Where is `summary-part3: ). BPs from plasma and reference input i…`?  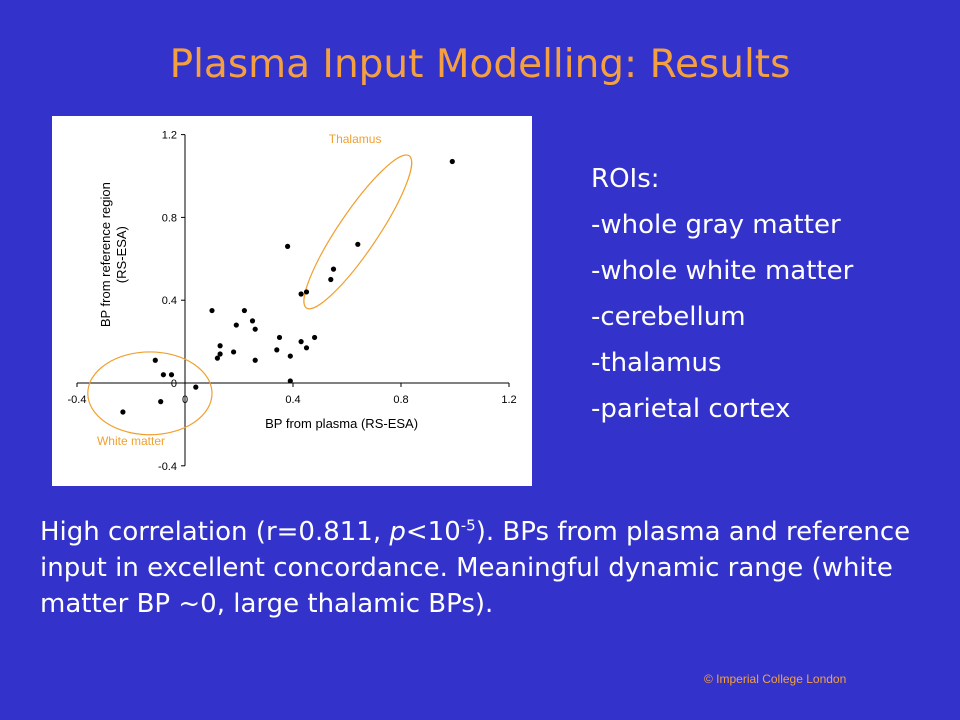
summary-part3: ). BPs from plasma and reference input i… is located at coordinates (475, 568).